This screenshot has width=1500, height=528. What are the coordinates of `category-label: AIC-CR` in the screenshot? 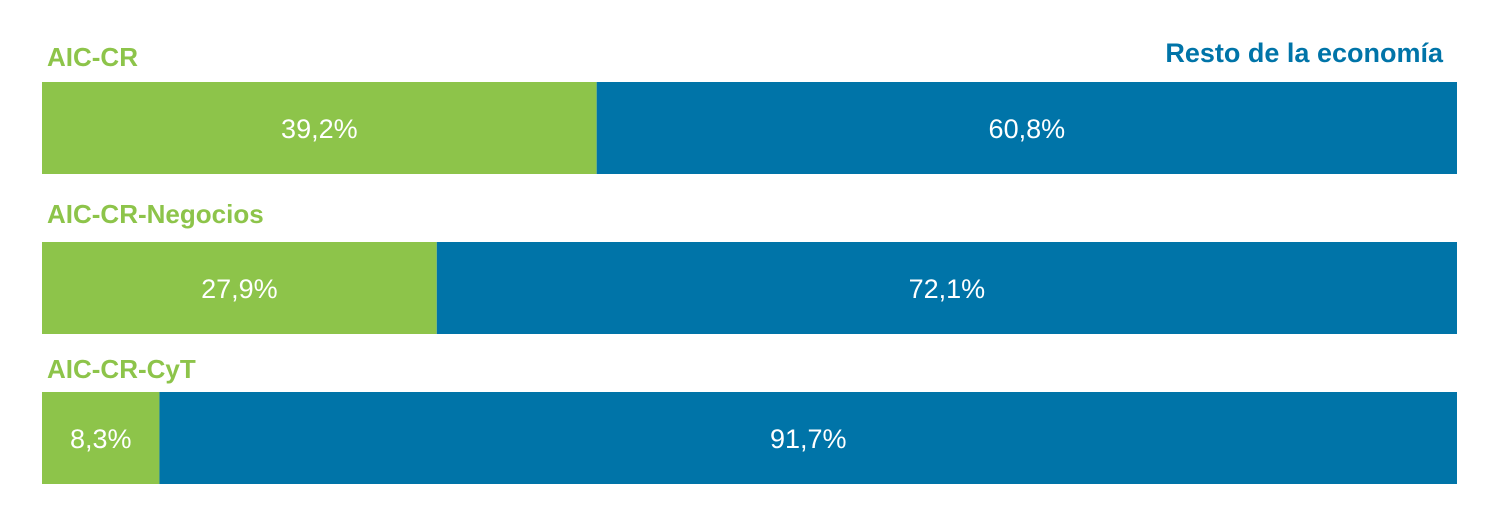 It's located at (92, 57).